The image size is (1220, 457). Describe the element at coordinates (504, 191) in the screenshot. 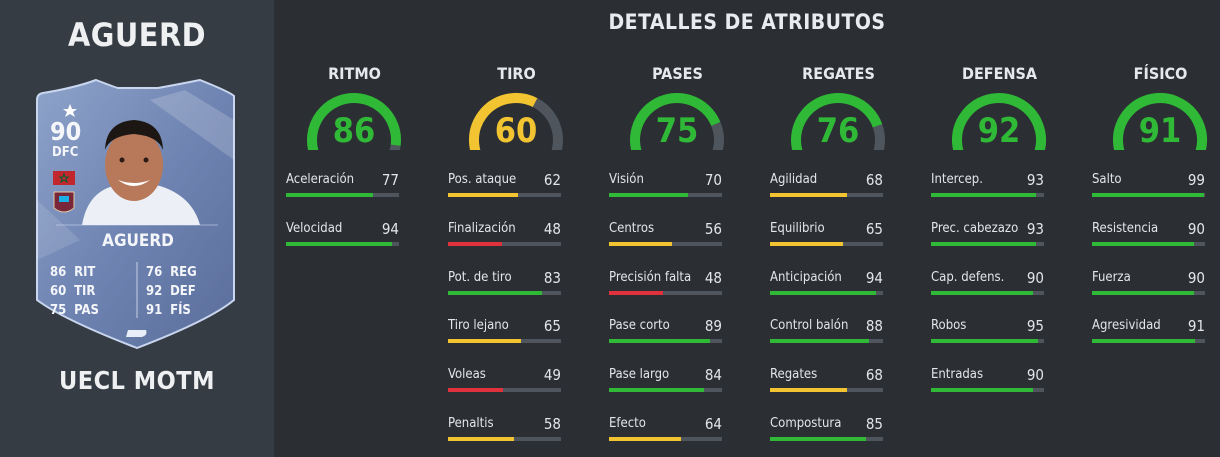

I see `attribute-row: Pos. ataque 62` at that location.